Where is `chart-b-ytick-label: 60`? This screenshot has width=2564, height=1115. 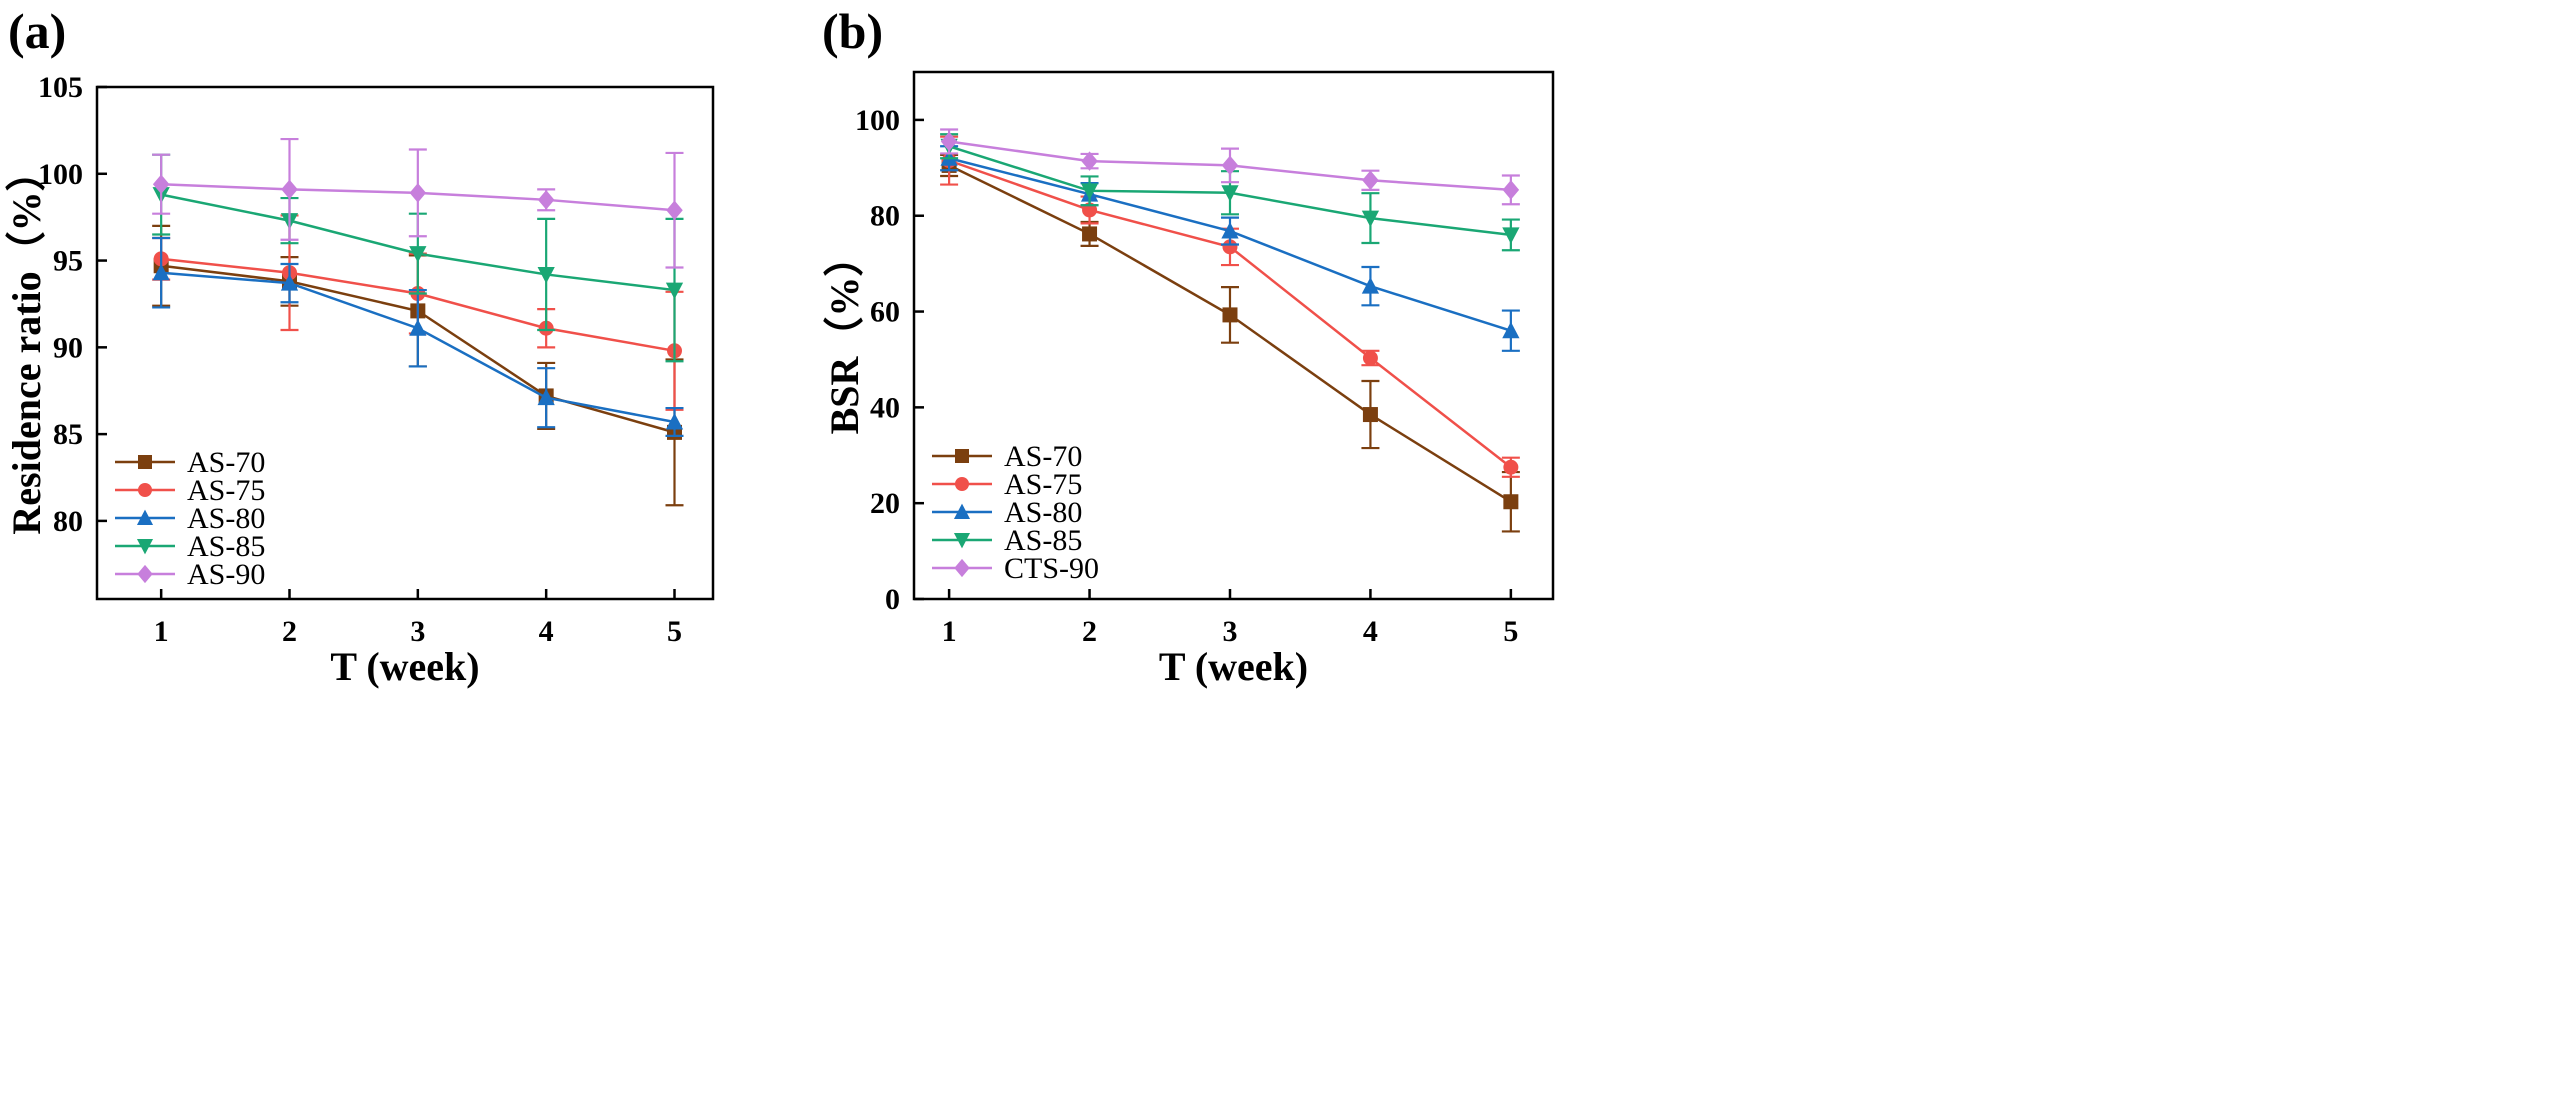
chart-b-ytick-label: 60 is located at coordinates (885, 312).